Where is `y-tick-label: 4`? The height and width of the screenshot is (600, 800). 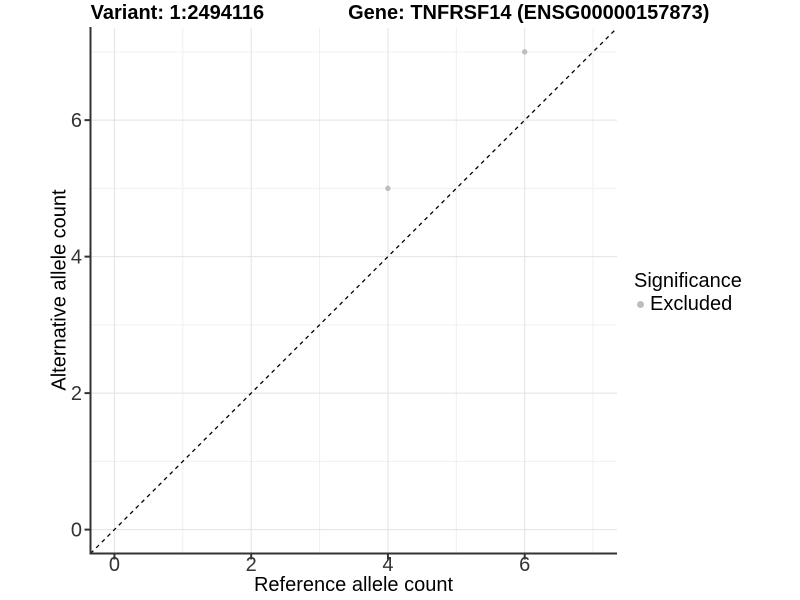
y-tick-label: 4 is located at coordinates (76, 258).